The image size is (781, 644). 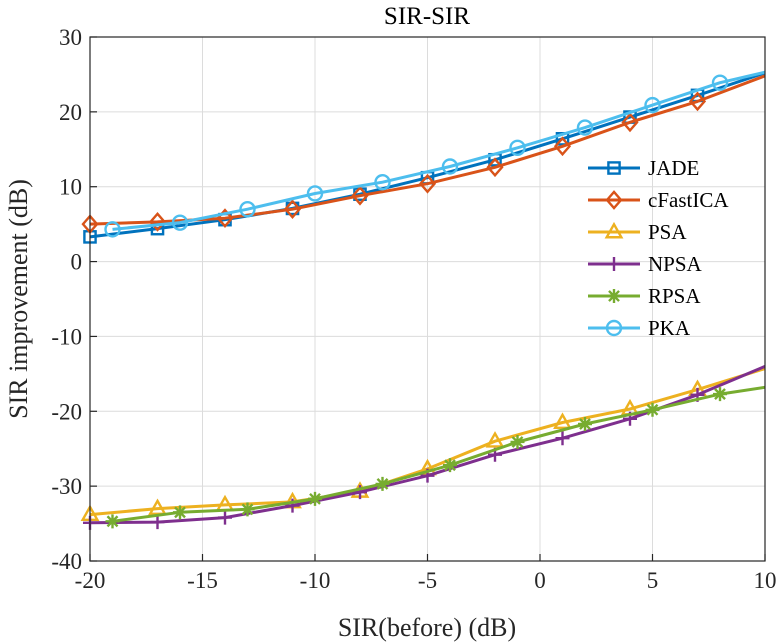 I want to click on x-tick-label: -10, so click(x=315, y=580).